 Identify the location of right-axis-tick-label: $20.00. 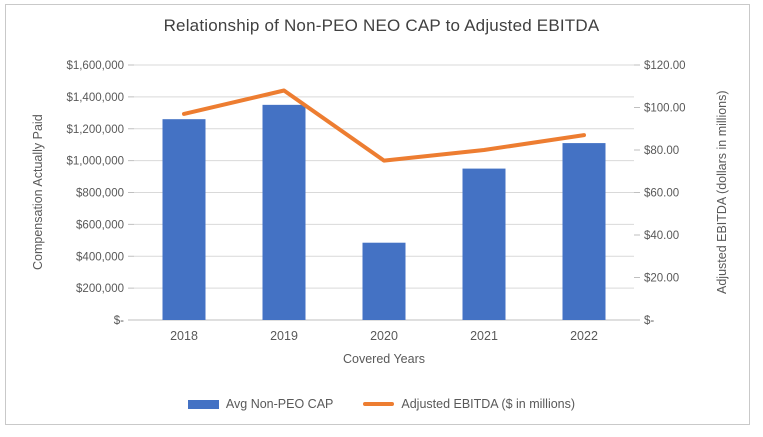
(661, 279).